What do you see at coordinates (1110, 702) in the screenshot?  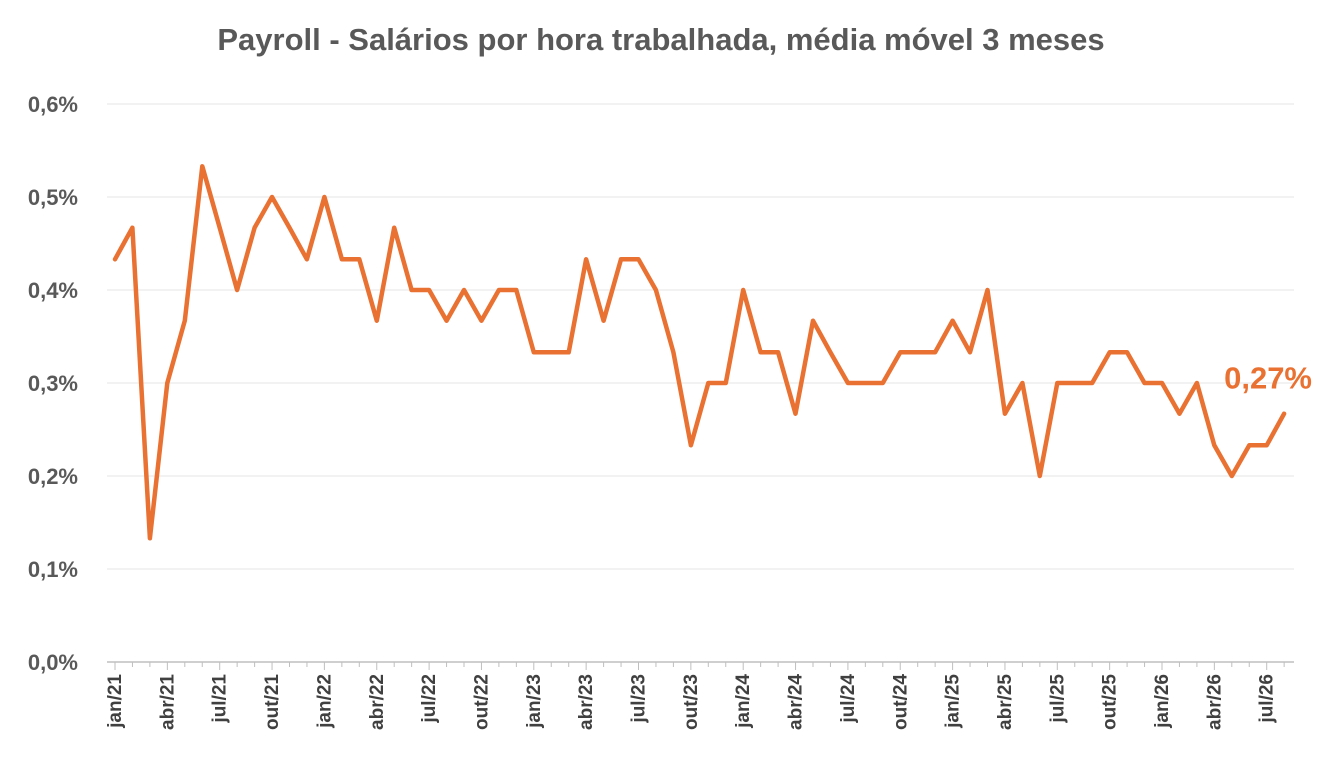 I see `x-tick-label: out/25` at bounding box center [1110, 702].